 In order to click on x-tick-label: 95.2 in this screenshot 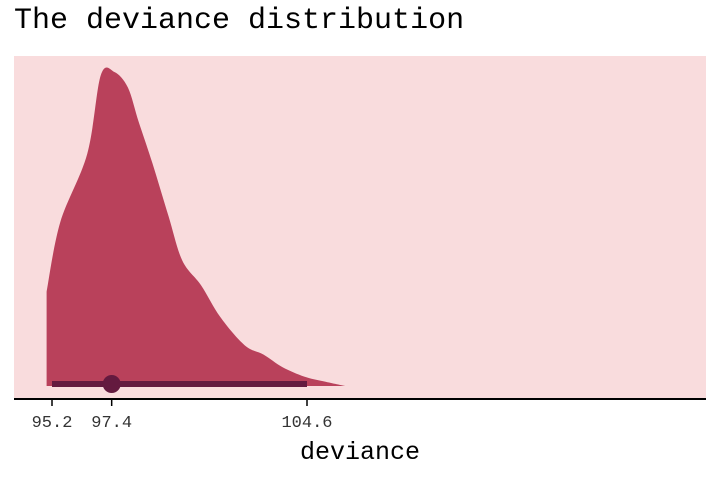, I will do `click(52, 423)`.